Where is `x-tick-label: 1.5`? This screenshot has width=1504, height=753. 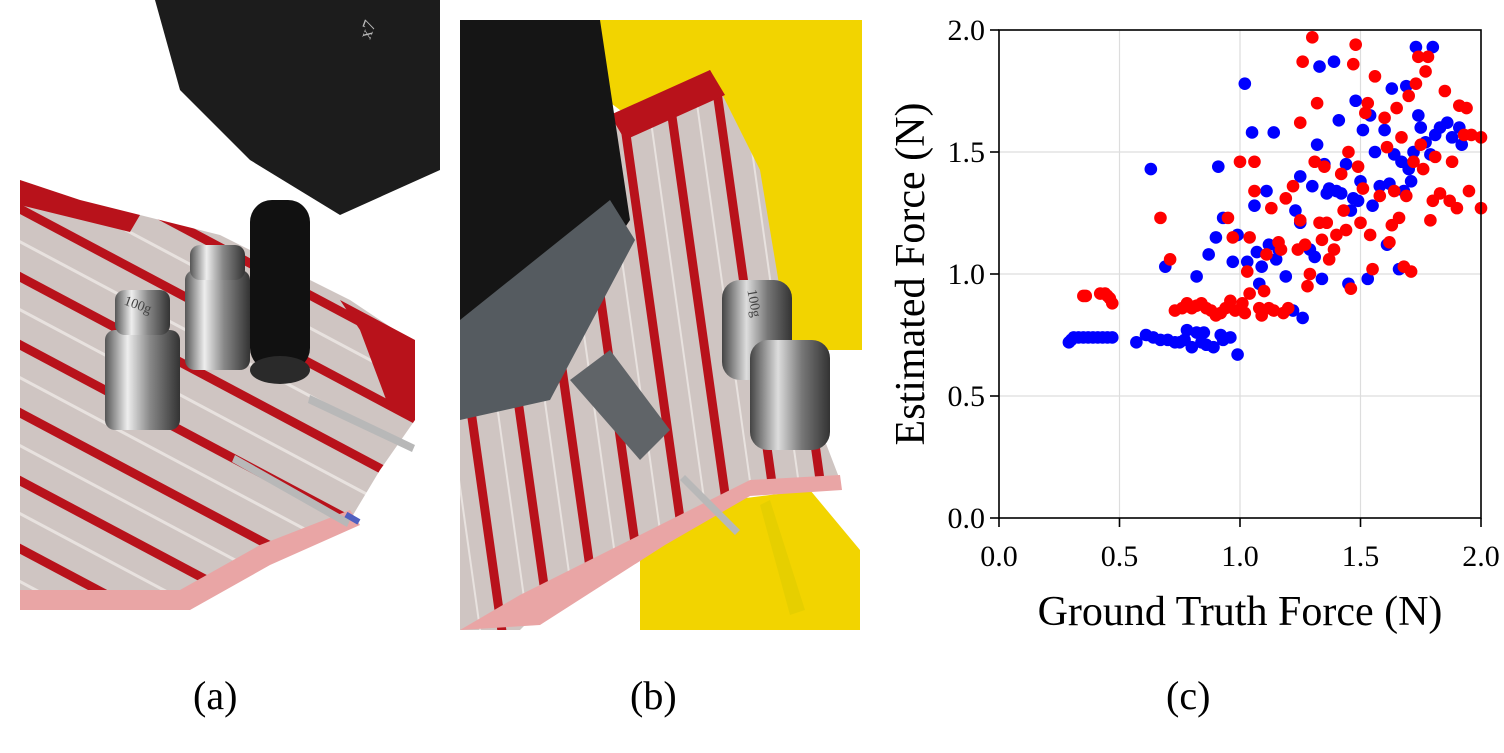 x-tick-label: 1.5 is located at coordinates (1361, 556).